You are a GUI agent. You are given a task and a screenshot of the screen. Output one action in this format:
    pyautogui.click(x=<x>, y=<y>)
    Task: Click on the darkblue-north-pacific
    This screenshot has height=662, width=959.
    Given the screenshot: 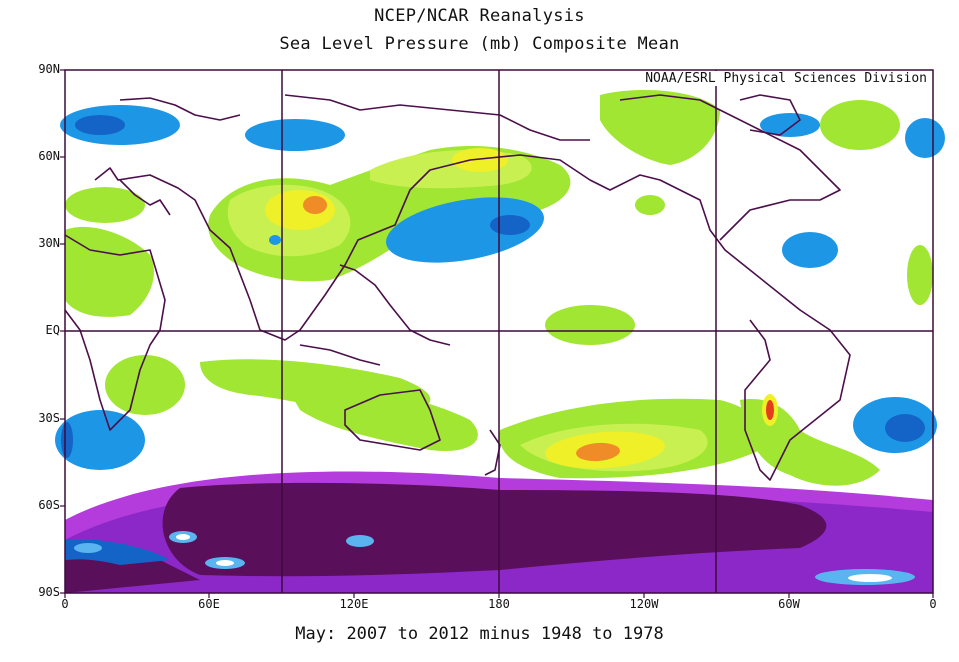 What is the action you would take?
    pyautogui.click(x=510, y=225)
    